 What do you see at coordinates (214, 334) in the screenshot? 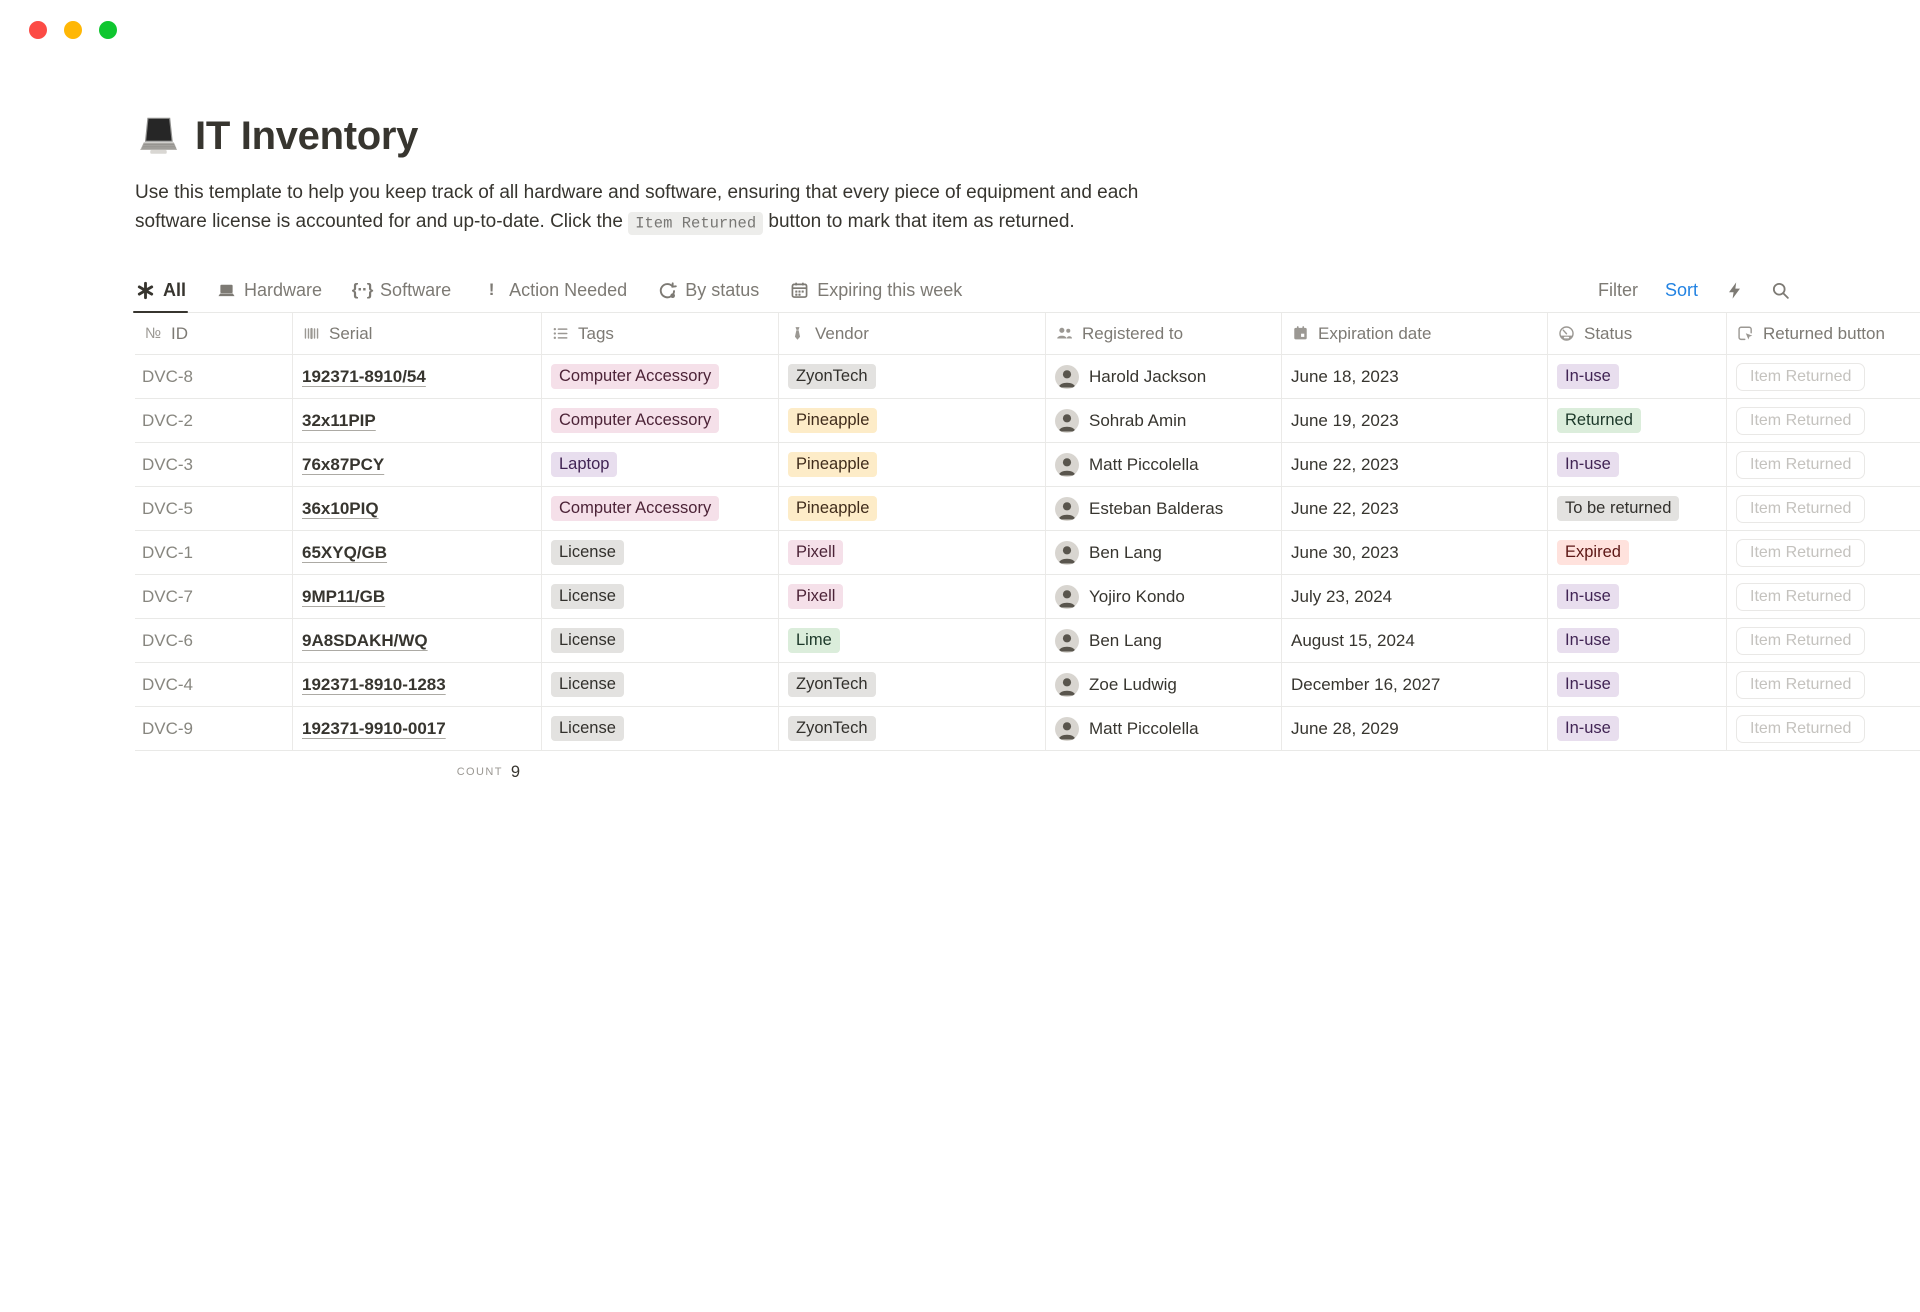
I see `column-header-id: № ID` at bounding box center [214, 334].